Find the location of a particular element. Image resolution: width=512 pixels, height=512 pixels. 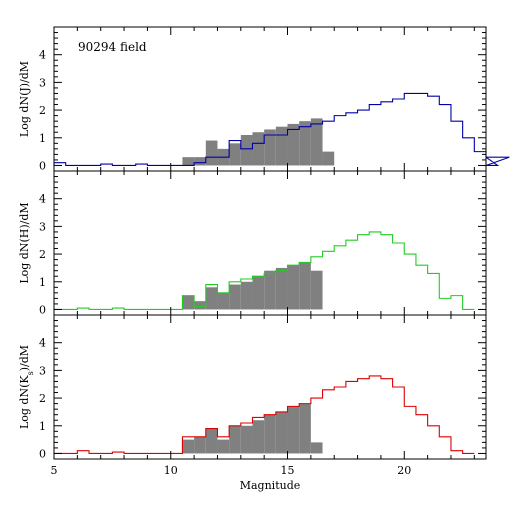

x-tick-label: 15 is located at coordinates (288, 470).